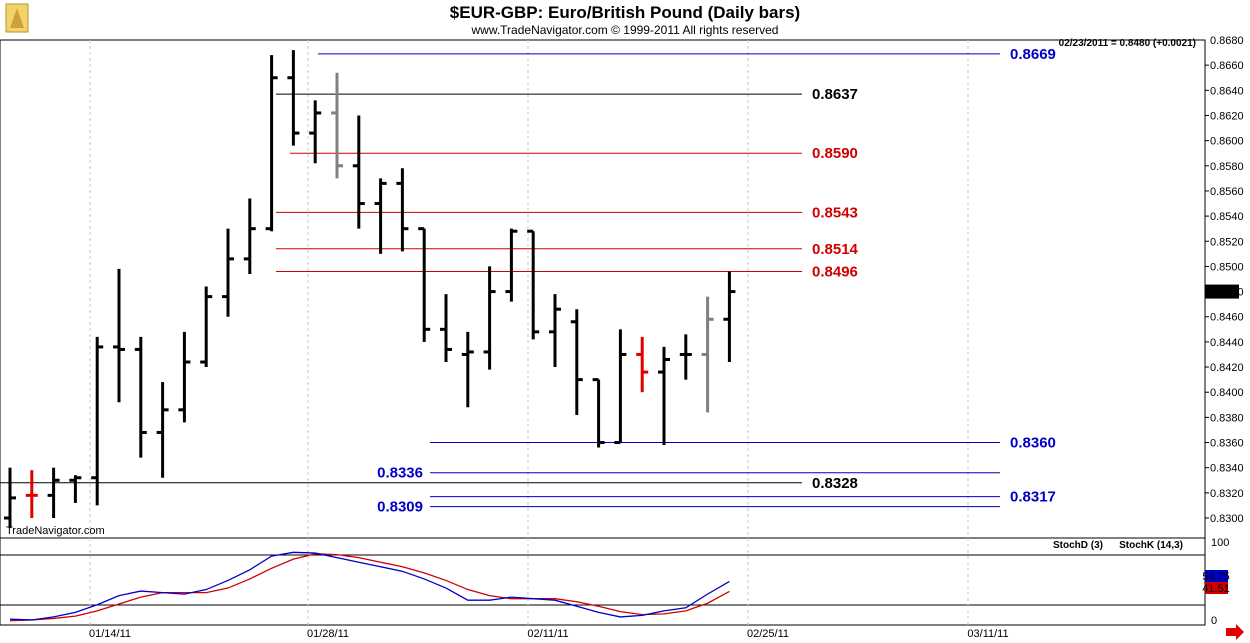 The image size is (1250, 643). I want to click on stoch-d-legend: StochD (3), so click(1078, 545).